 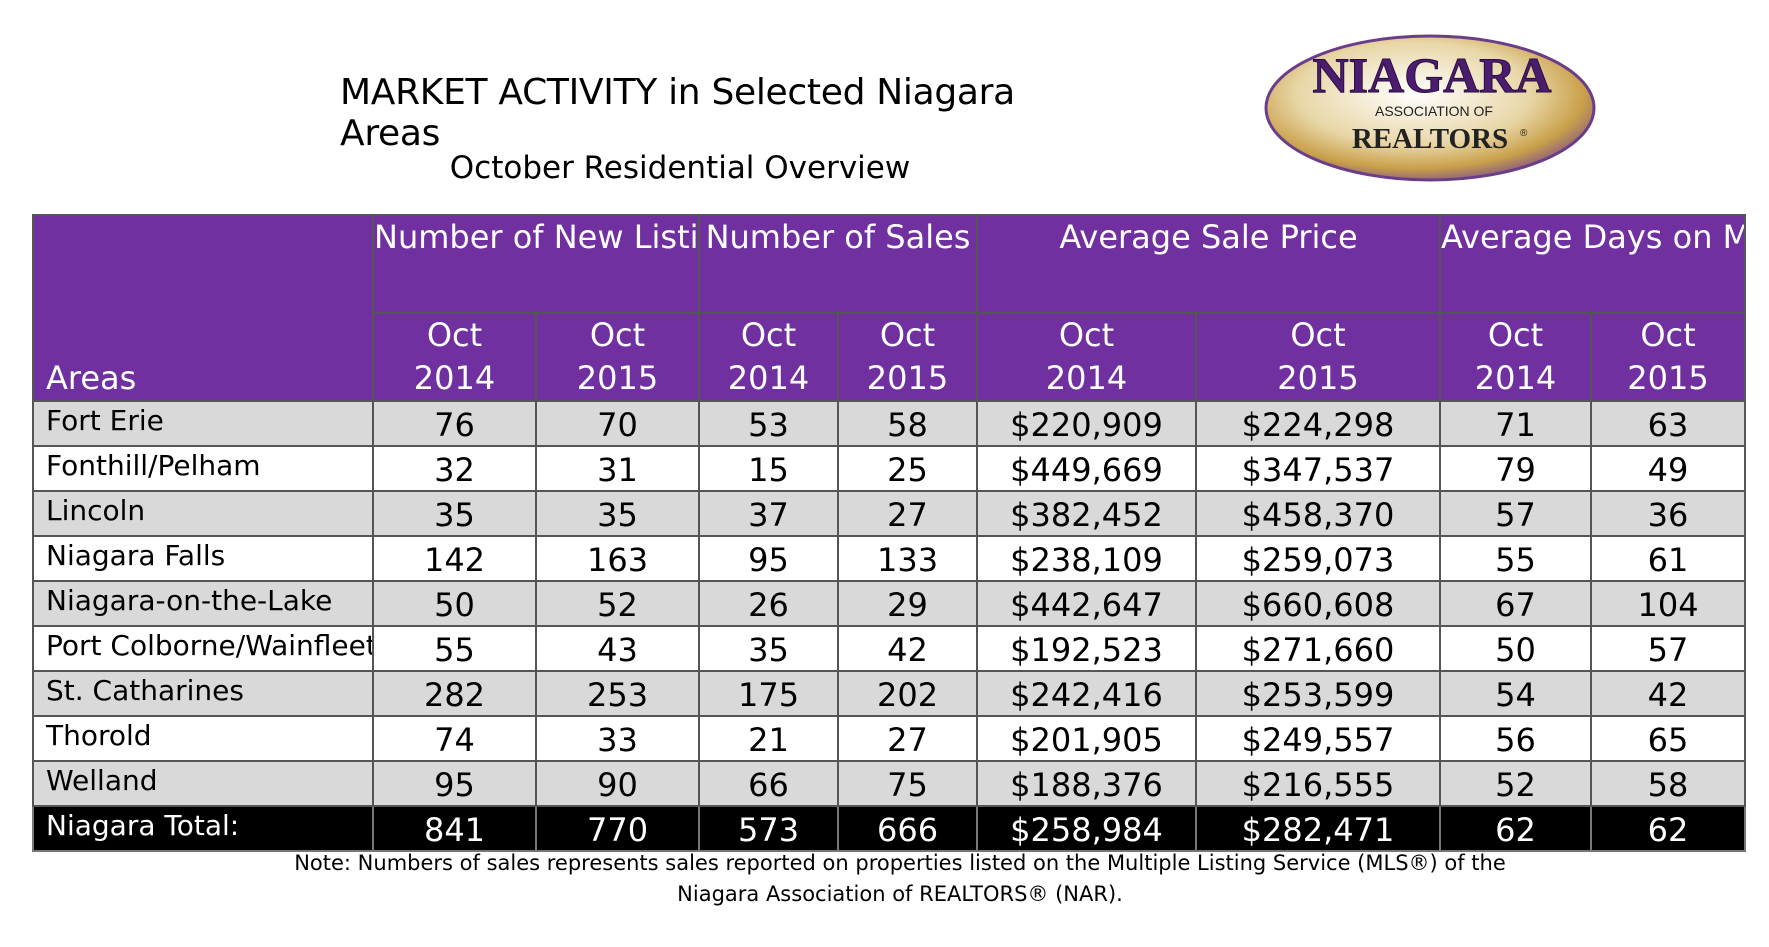 What do you see at coordinates (203, 558) in the screenshot?
I see `area-name: Niagara Falls` at bounding box center [203, 558].